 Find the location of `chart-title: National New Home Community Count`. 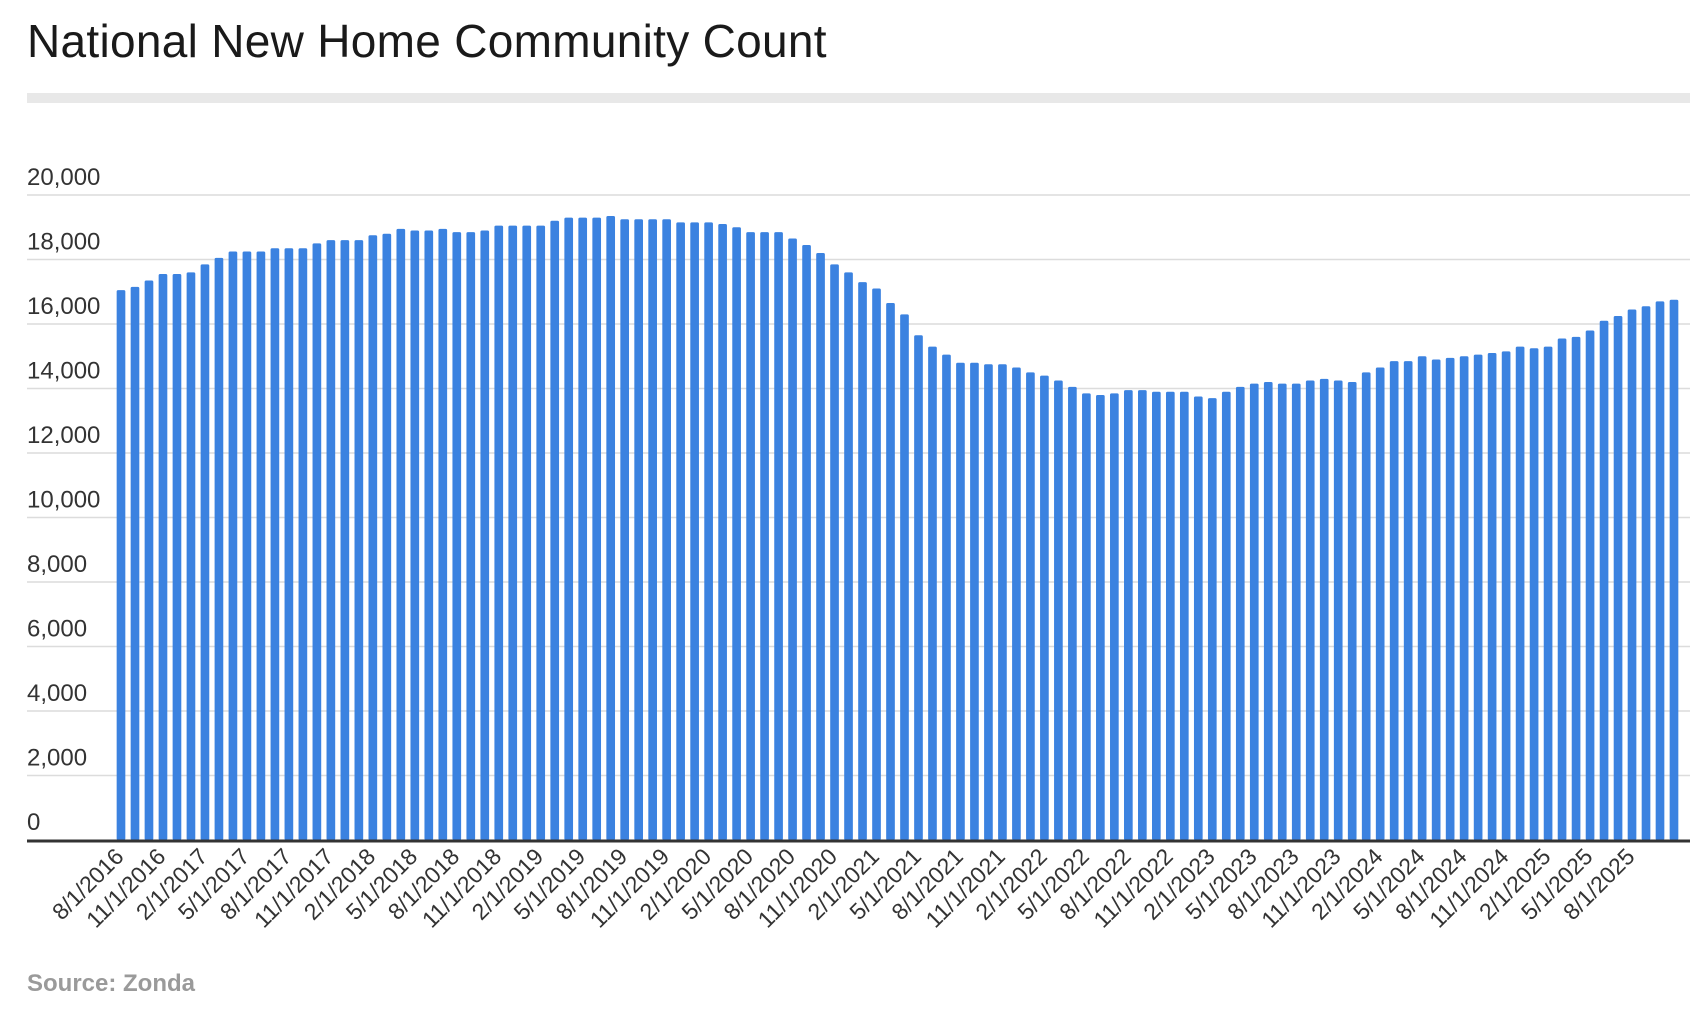

chart-title: National New Home Community Count is located at coordinates (427, 41).